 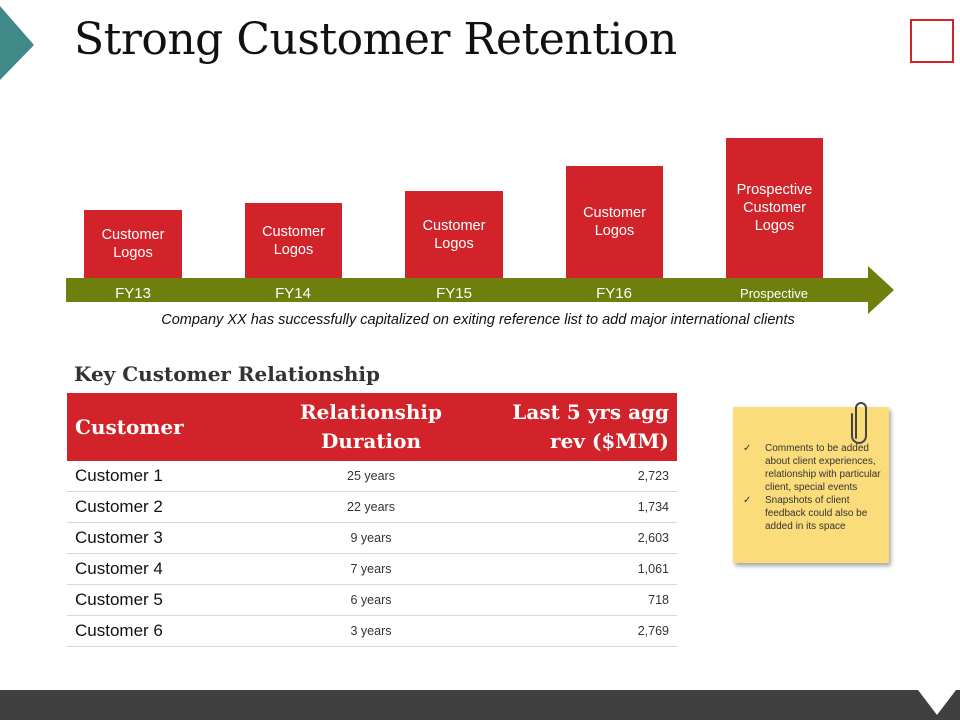 I want to click on footer-bar, so click(x=480, y=705).